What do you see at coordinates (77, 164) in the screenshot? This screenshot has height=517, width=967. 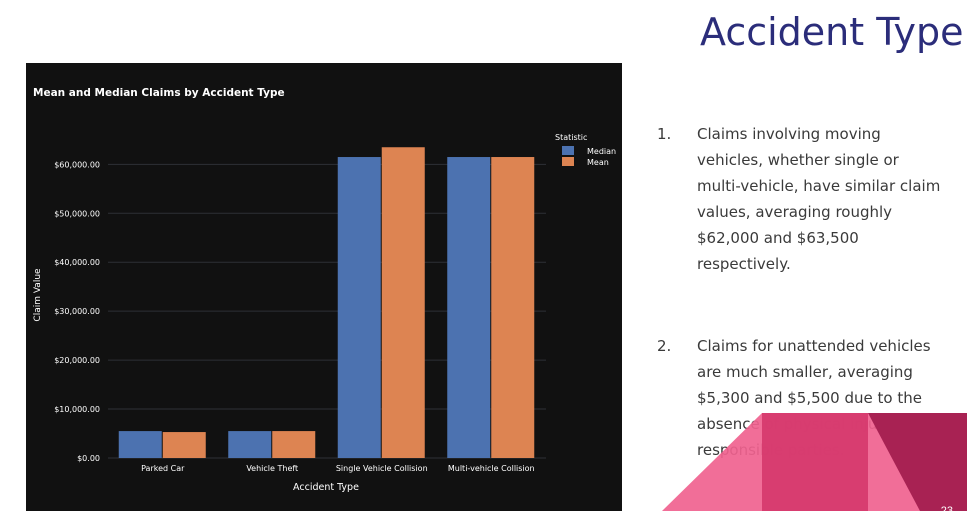 I see `y-tick-label: $60,000.00` at bounding box center [77, 164].